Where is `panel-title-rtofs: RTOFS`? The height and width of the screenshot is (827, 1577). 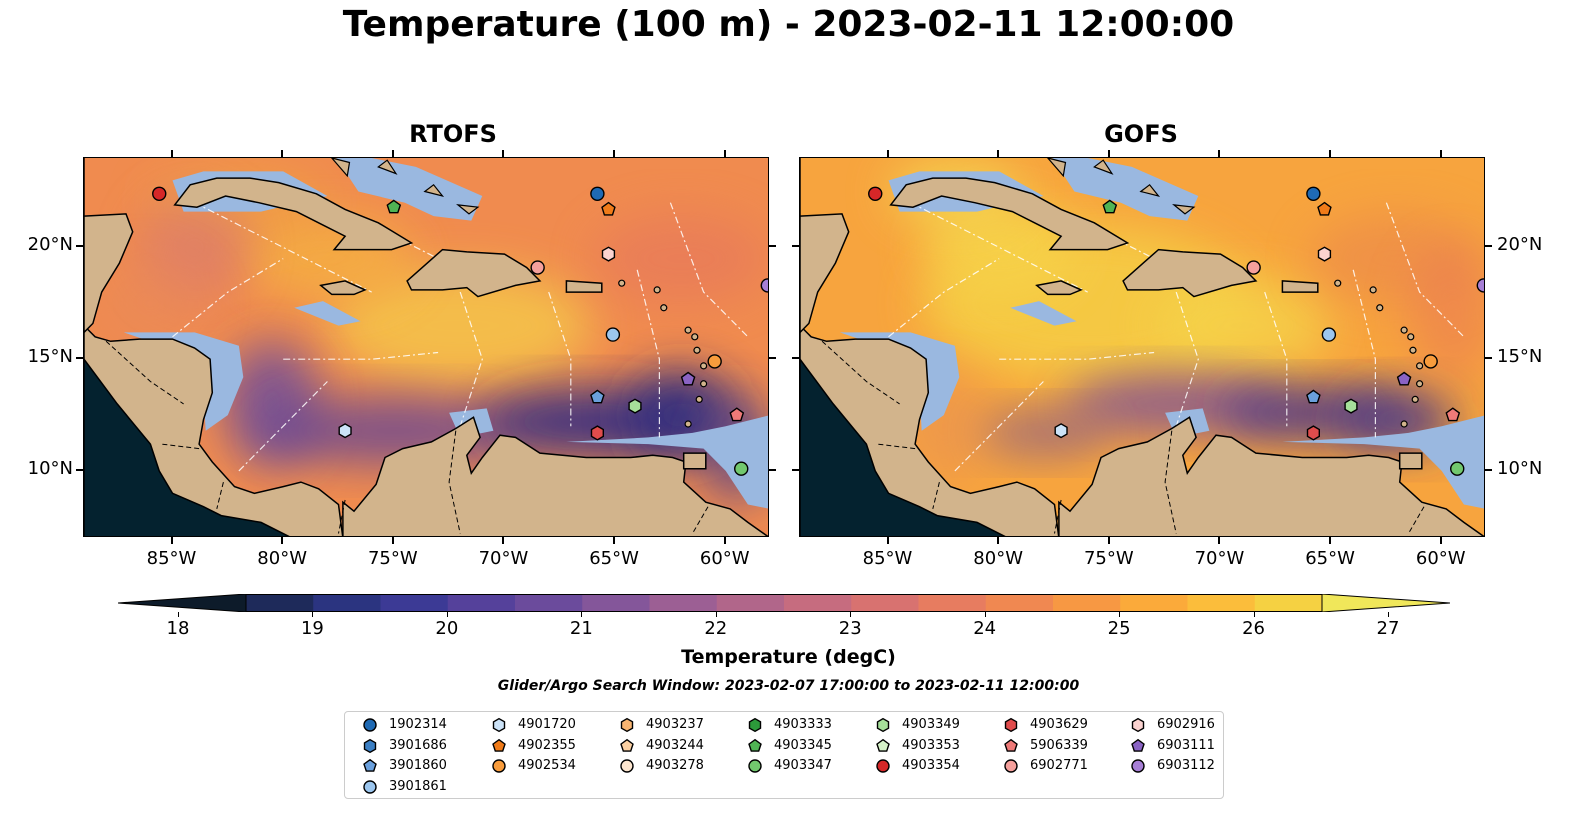 panel-title-rtofs: RTOFS is located at coordinates (453, 134).